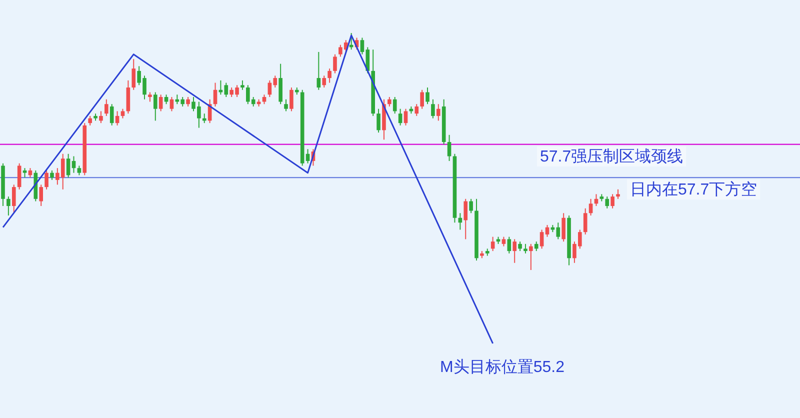 The image size is (800, 418). Describe the element at coordinates (694, 189) in the screenshot. I see `ref-line-label: 日内在57.7下方空` at that location.